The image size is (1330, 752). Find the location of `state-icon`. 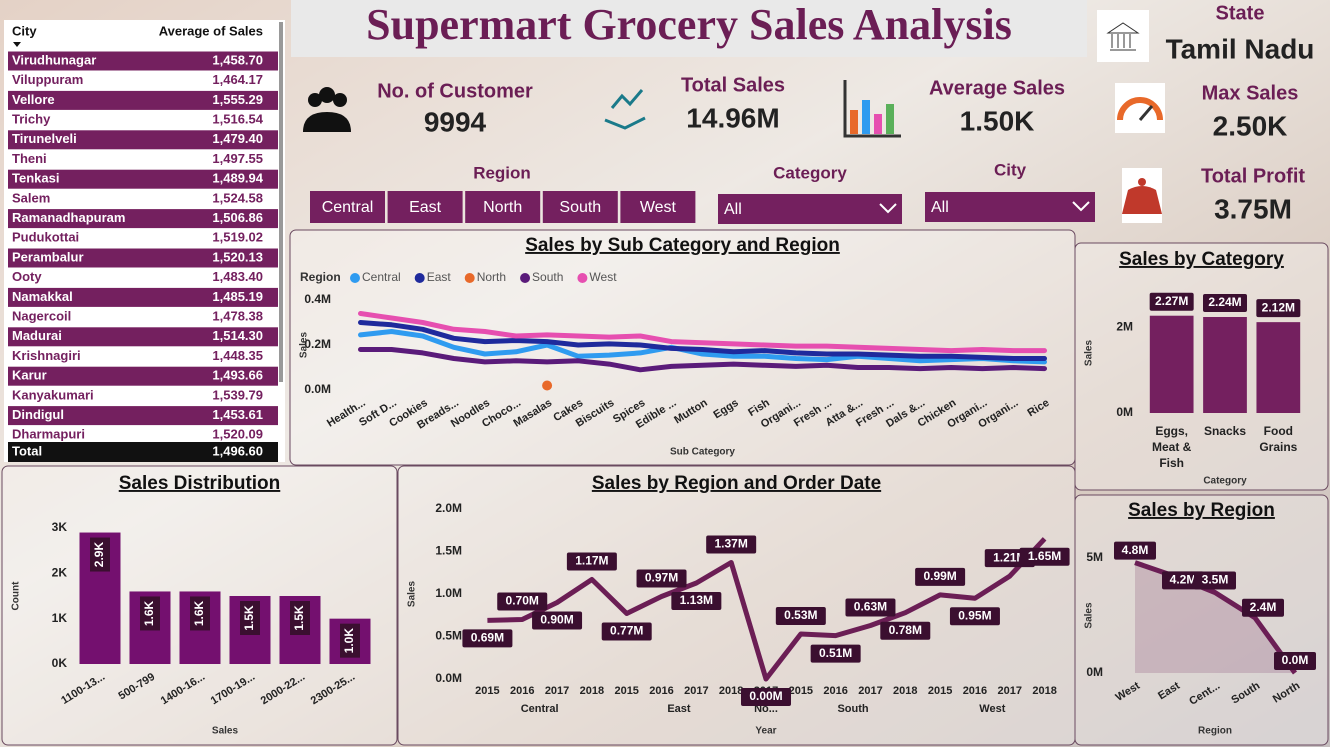

state-icon is located at coordinates (1123, 36).